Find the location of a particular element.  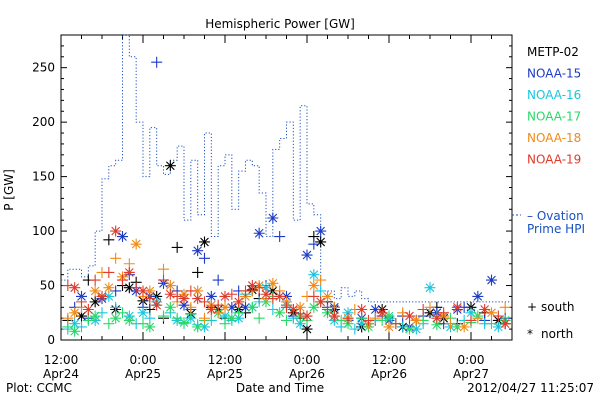

y-tick-label: 250 is located at coordinates (43, 68).